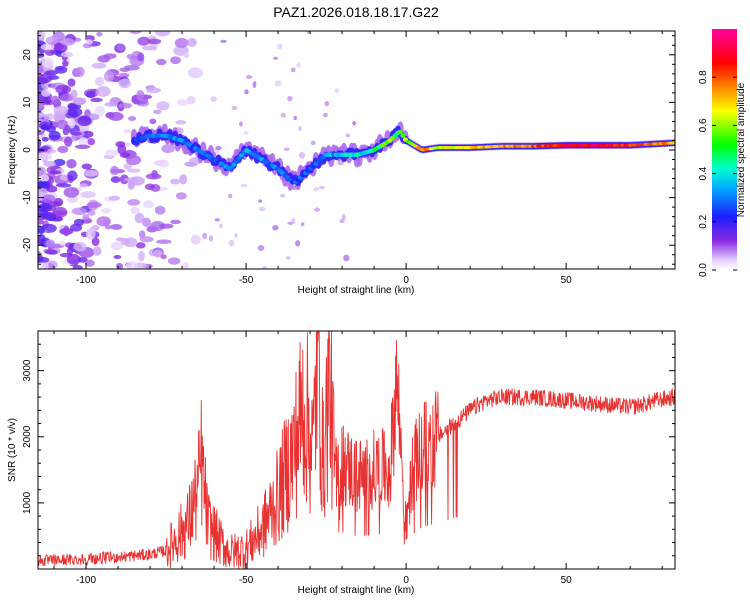 The height and width of the screenshot is (600, 750). I want to click on x-tick-label: 0, so click(406, 280).